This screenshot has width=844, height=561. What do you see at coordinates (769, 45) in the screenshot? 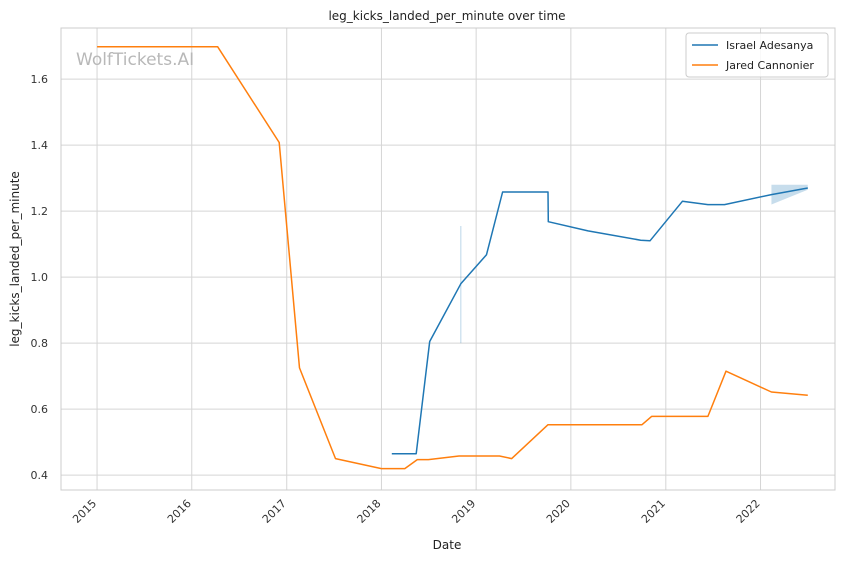
I see `legend-label: Israel Adesanya` at bounding box center [769, 45].